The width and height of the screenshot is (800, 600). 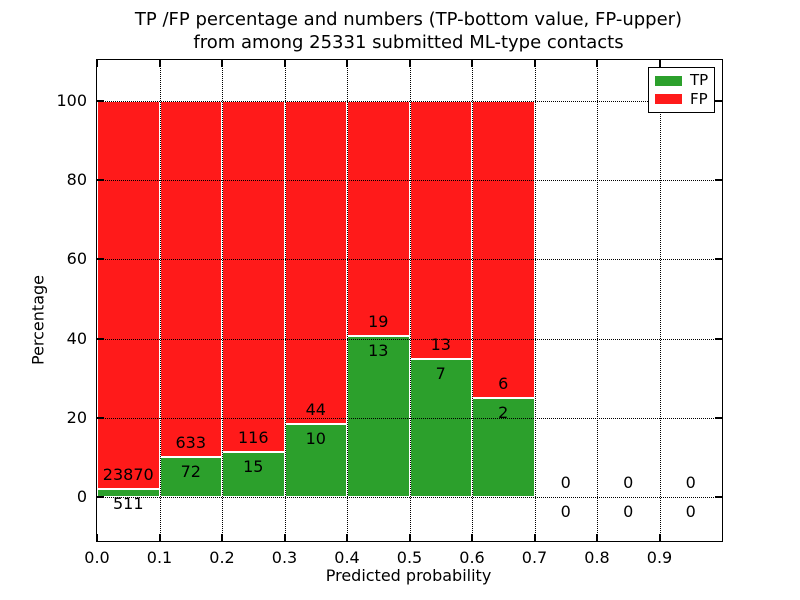 What do you see at coordinates (409, 63) in the screenshot?
I see `xtick-top-0.5` at bounding box center [409, 63].